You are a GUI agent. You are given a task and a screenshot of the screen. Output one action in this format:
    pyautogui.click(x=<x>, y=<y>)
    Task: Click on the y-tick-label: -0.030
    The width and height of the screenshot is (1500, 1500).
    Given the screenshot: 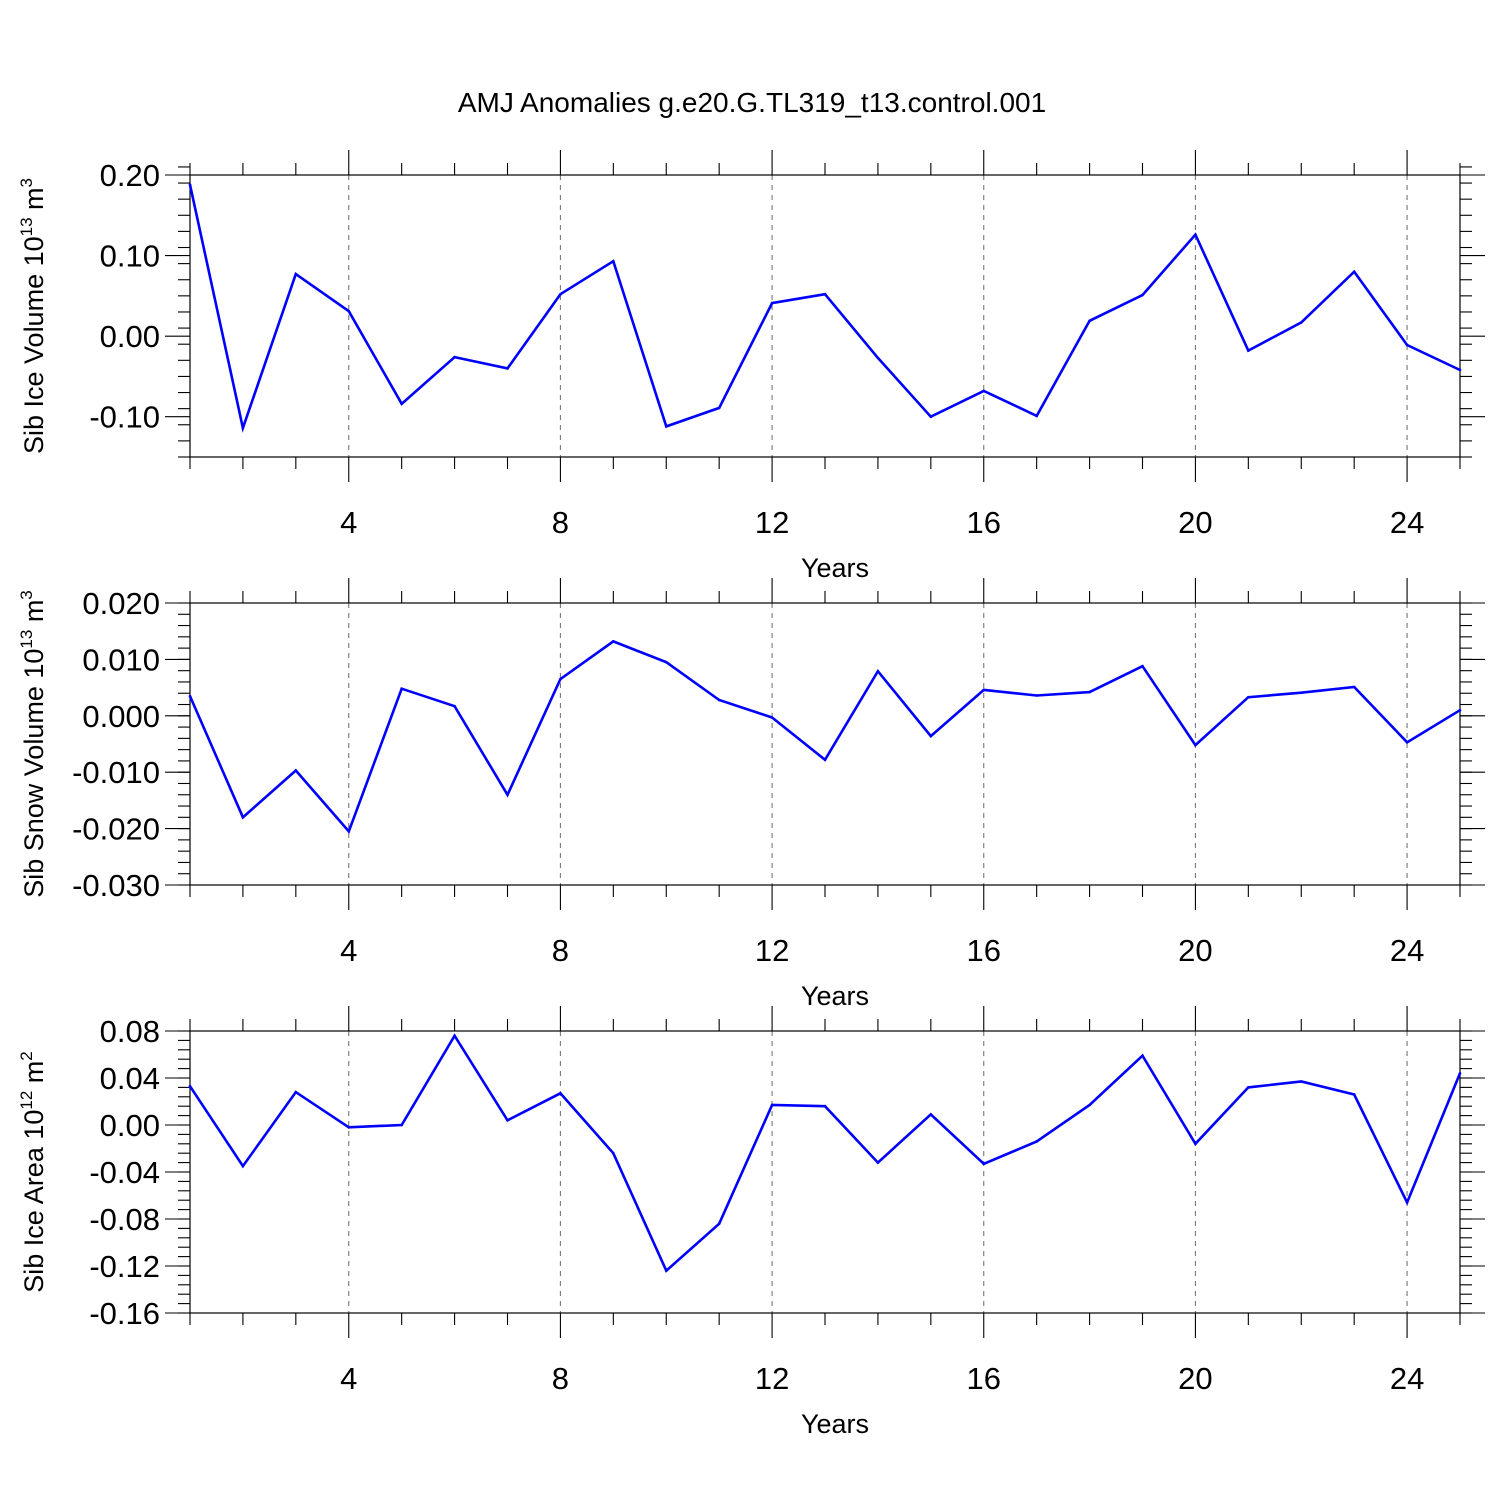 What is the action you would take?
    pyautogui.click(x=116, y=885)
    